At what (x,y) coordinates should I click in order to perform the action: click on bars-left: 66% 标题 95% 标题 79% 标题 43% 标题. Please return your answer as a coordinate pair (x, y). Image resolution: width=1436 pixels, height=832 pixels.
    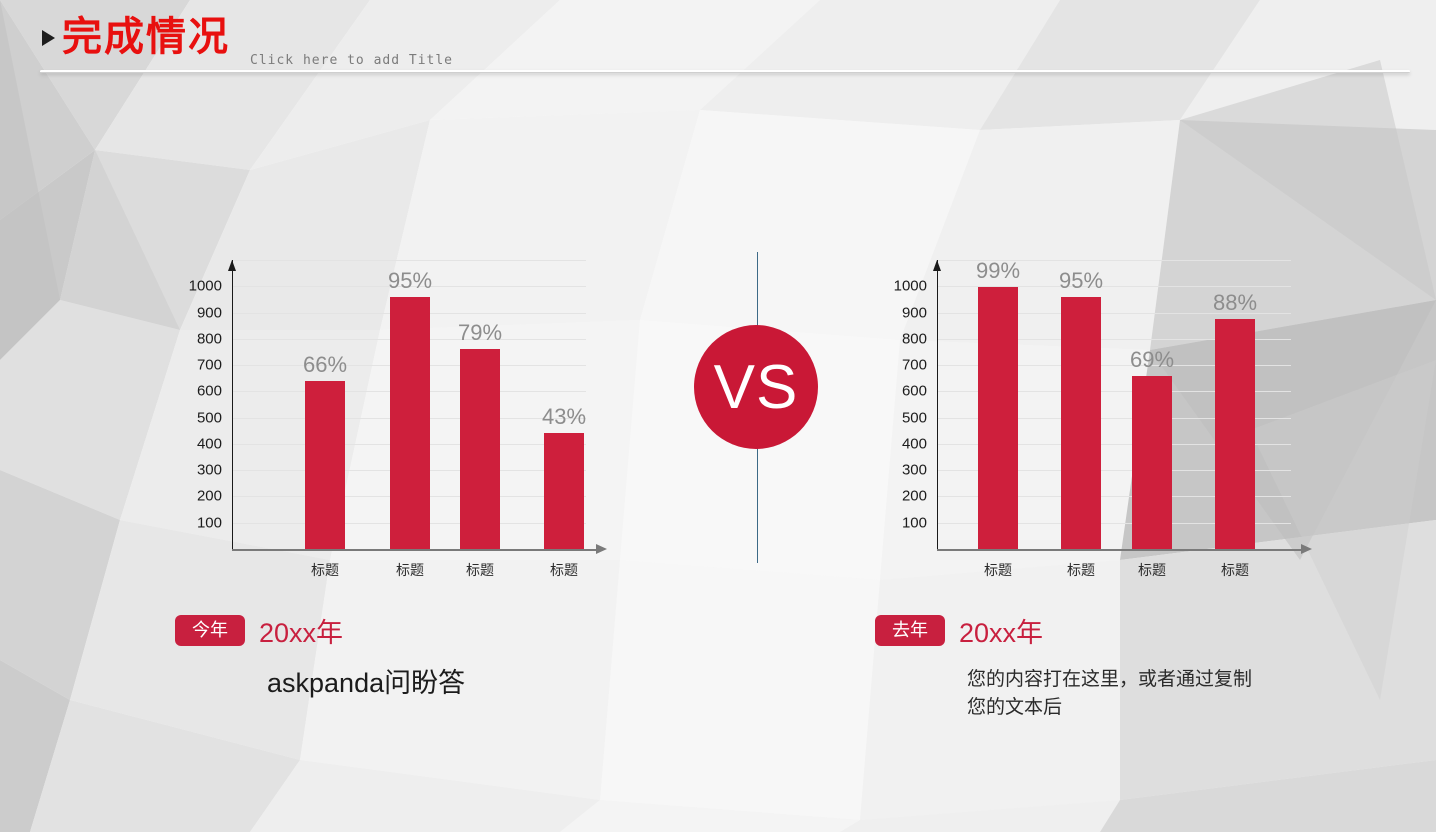
    Looking at the image, I should click on (416, 414).